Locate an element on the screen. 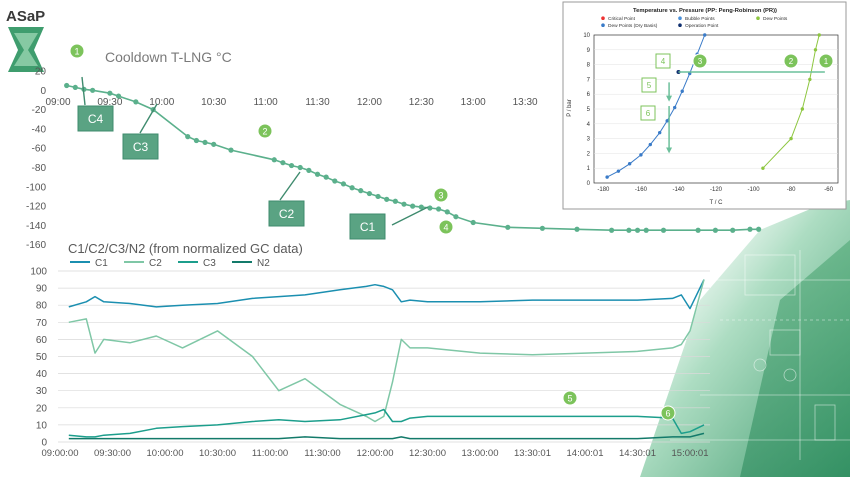 The image size is (850, 477). cooldown-y-tick: 20 is located at coordinates (41, 72).